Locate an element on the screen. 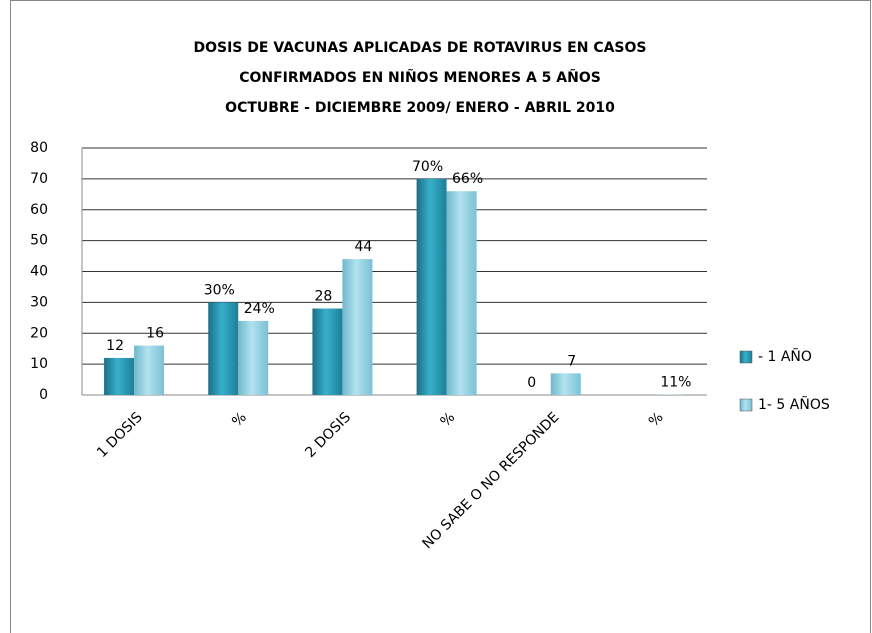 The height and width of the screenshot is (633, 872). chart-title: CONFIRMADOS EN NIÑOS MENORES A 5 AÑOS is located at coordinates (420, 77).